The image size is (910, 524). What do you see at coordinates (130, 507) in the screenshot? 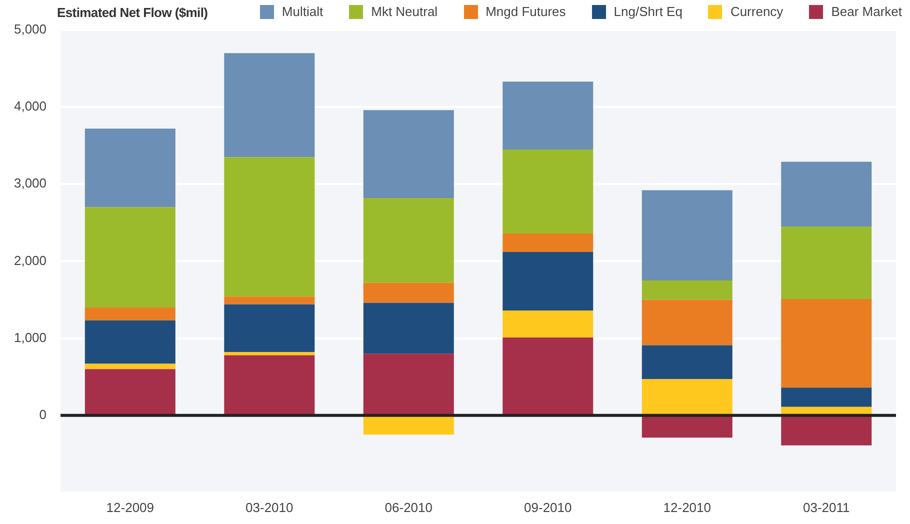
I see `x-tick-label: 12-2009` at bounding box center [130, 507].